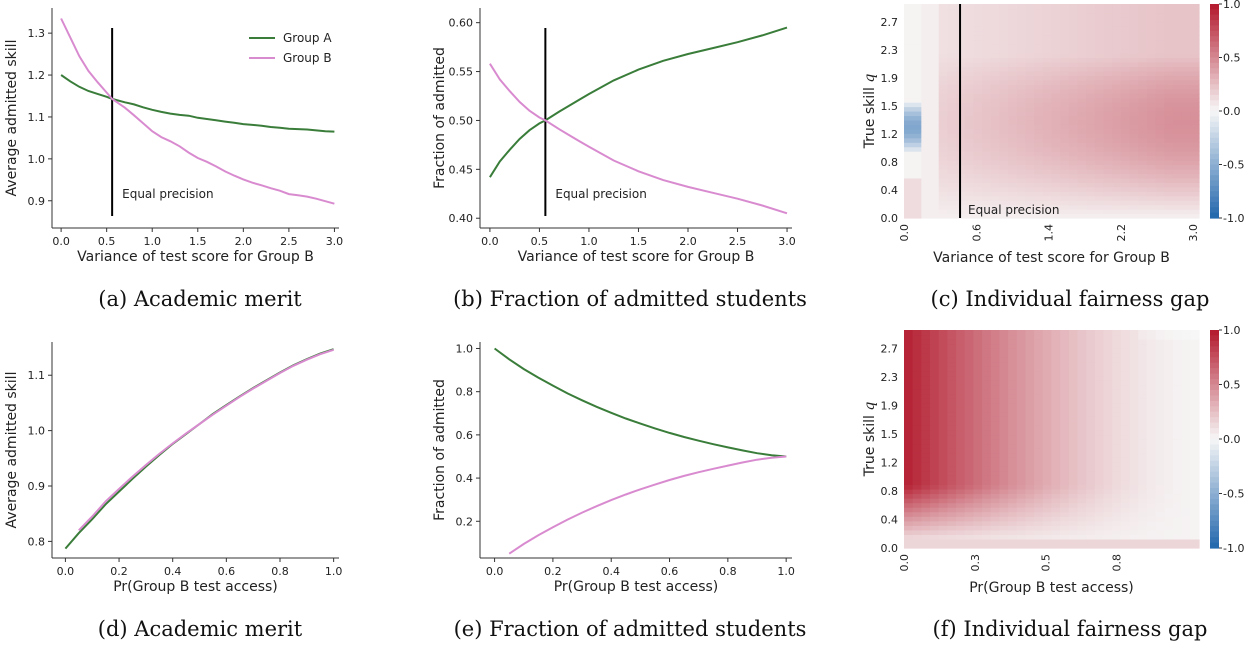 This screenshot has width=1256, height=649. What do you see at coordinates (728, 571) in the screenshot?
I see `x-tick-label: 0.8` at bounding box center [728, 571].